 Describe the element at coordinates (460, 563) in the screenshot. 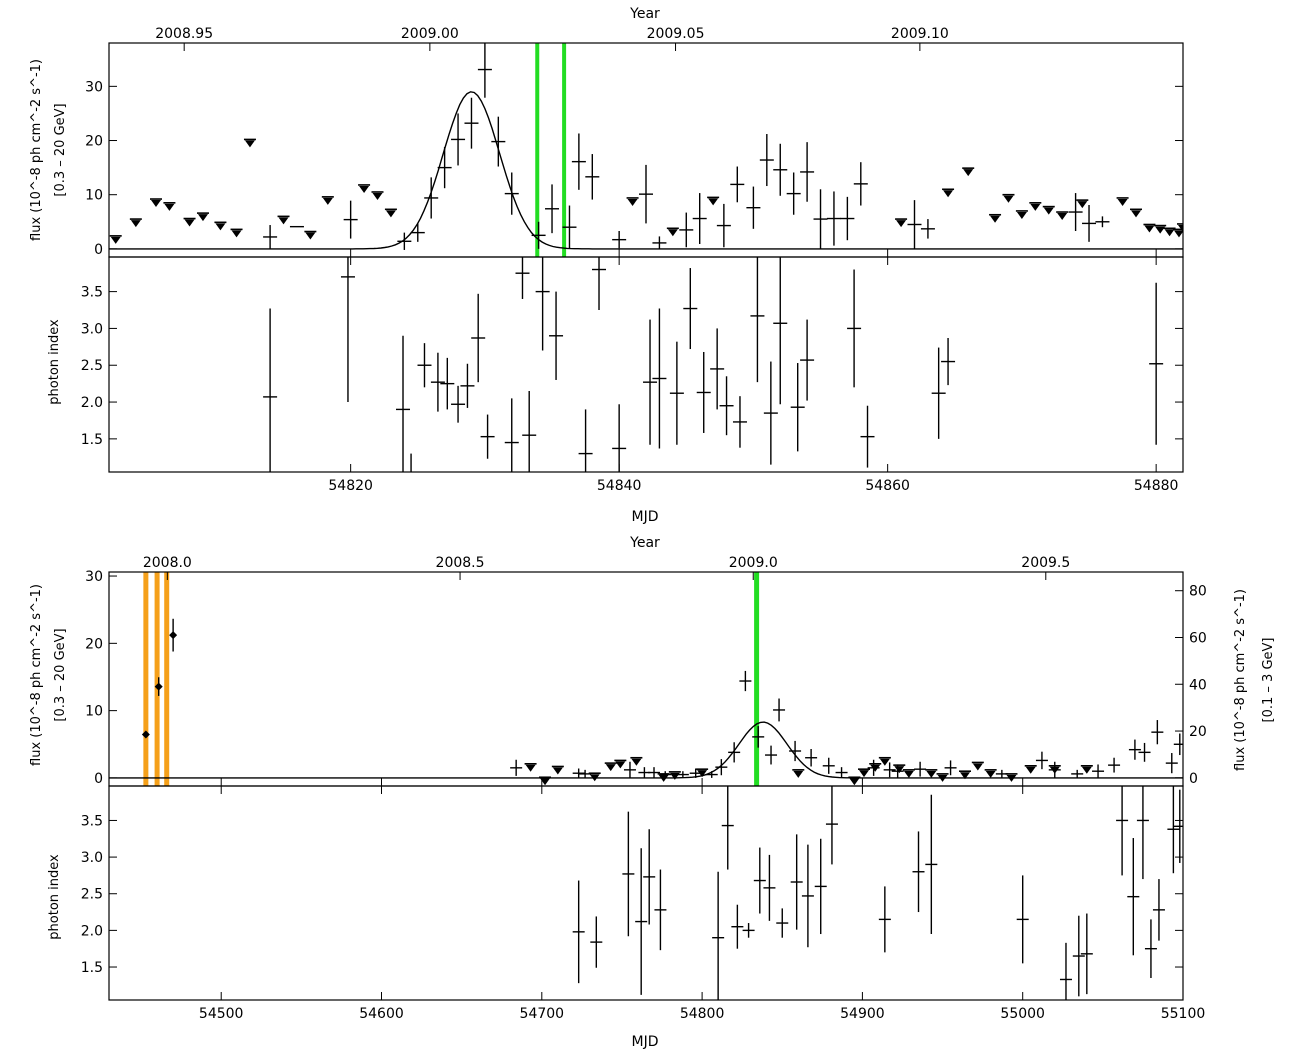

I see `year-tick-label: 2008.5` at that location.